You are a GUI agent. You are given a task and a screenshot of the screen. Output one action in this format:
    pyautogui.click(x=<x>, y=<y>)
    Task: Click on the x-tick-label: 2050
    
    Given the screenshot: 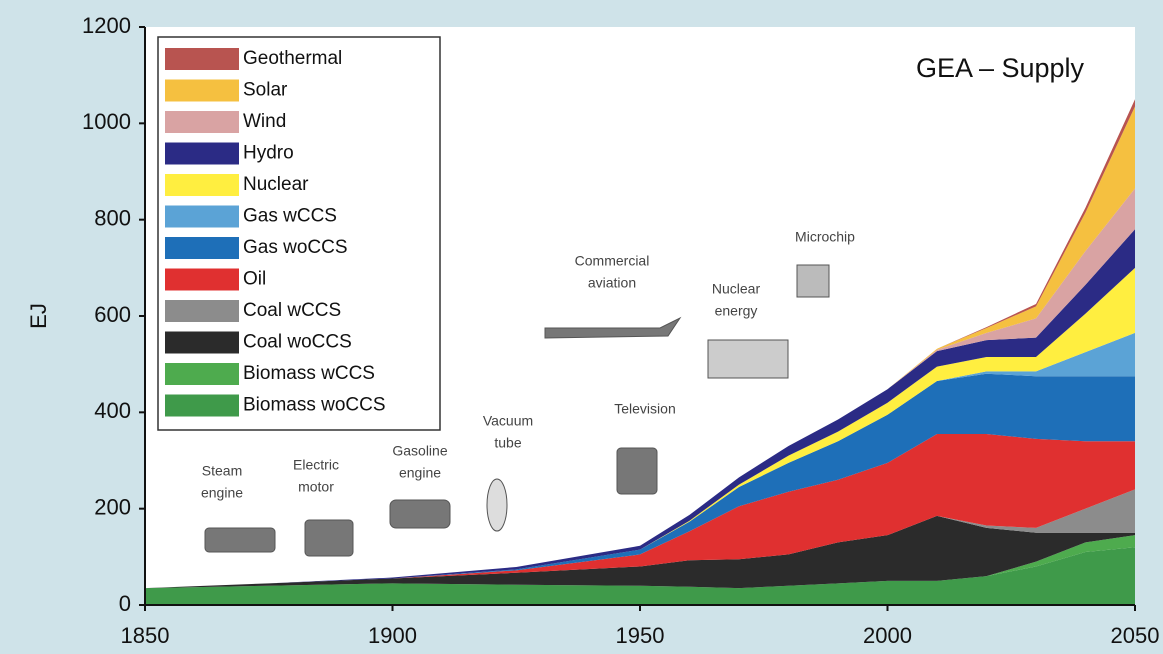 What is the action you would take?
    pyautogui.click(x=1135, y=635)
    